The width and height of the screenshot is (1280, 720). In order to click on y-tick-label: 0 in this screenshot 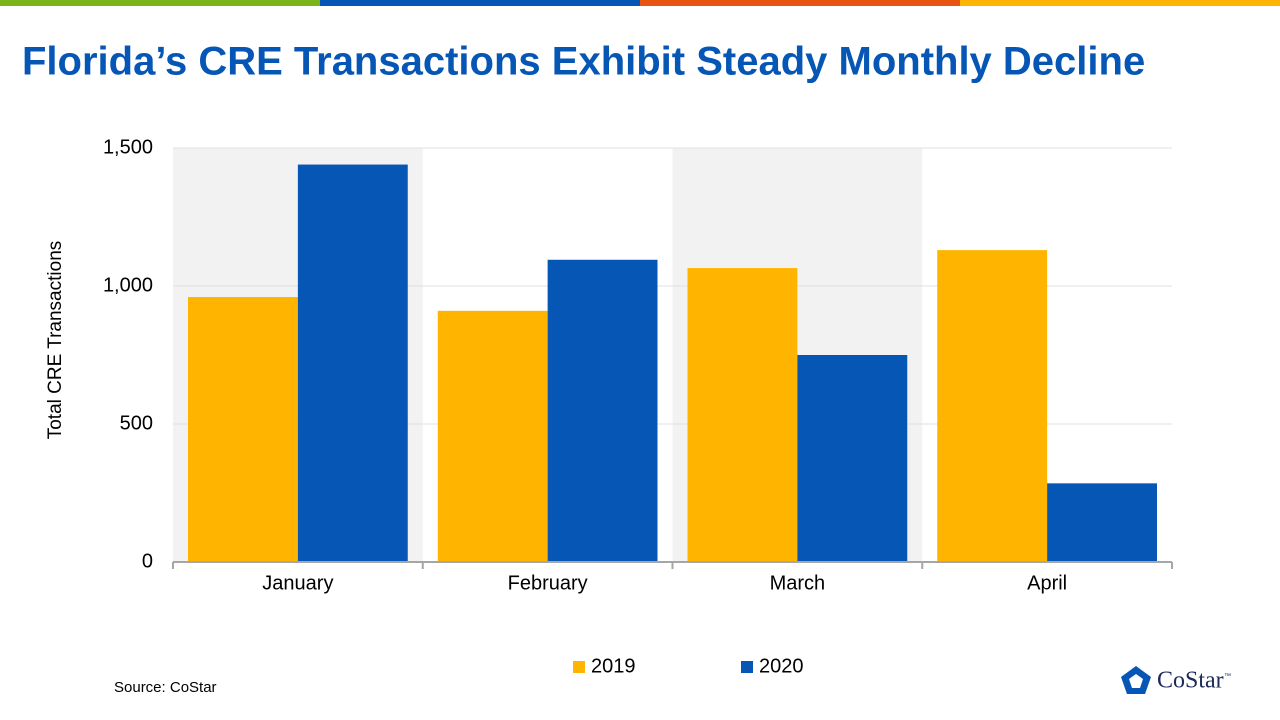, I will do `click(147, 561)`.